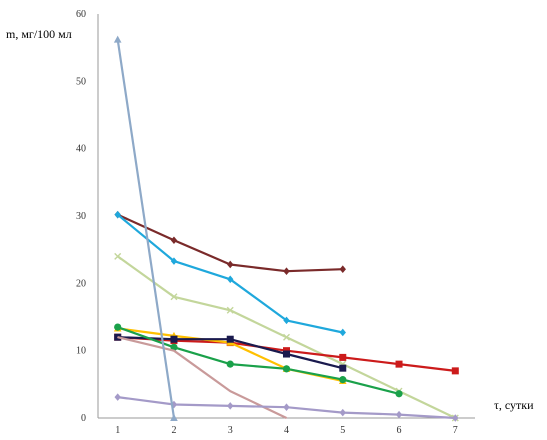 The height and width of the screenshot is (440, 547). What do you see at coordinates (83, 418) in the screenshot?
I see `y-tick-label: 0` at bounding box center [83, 418].